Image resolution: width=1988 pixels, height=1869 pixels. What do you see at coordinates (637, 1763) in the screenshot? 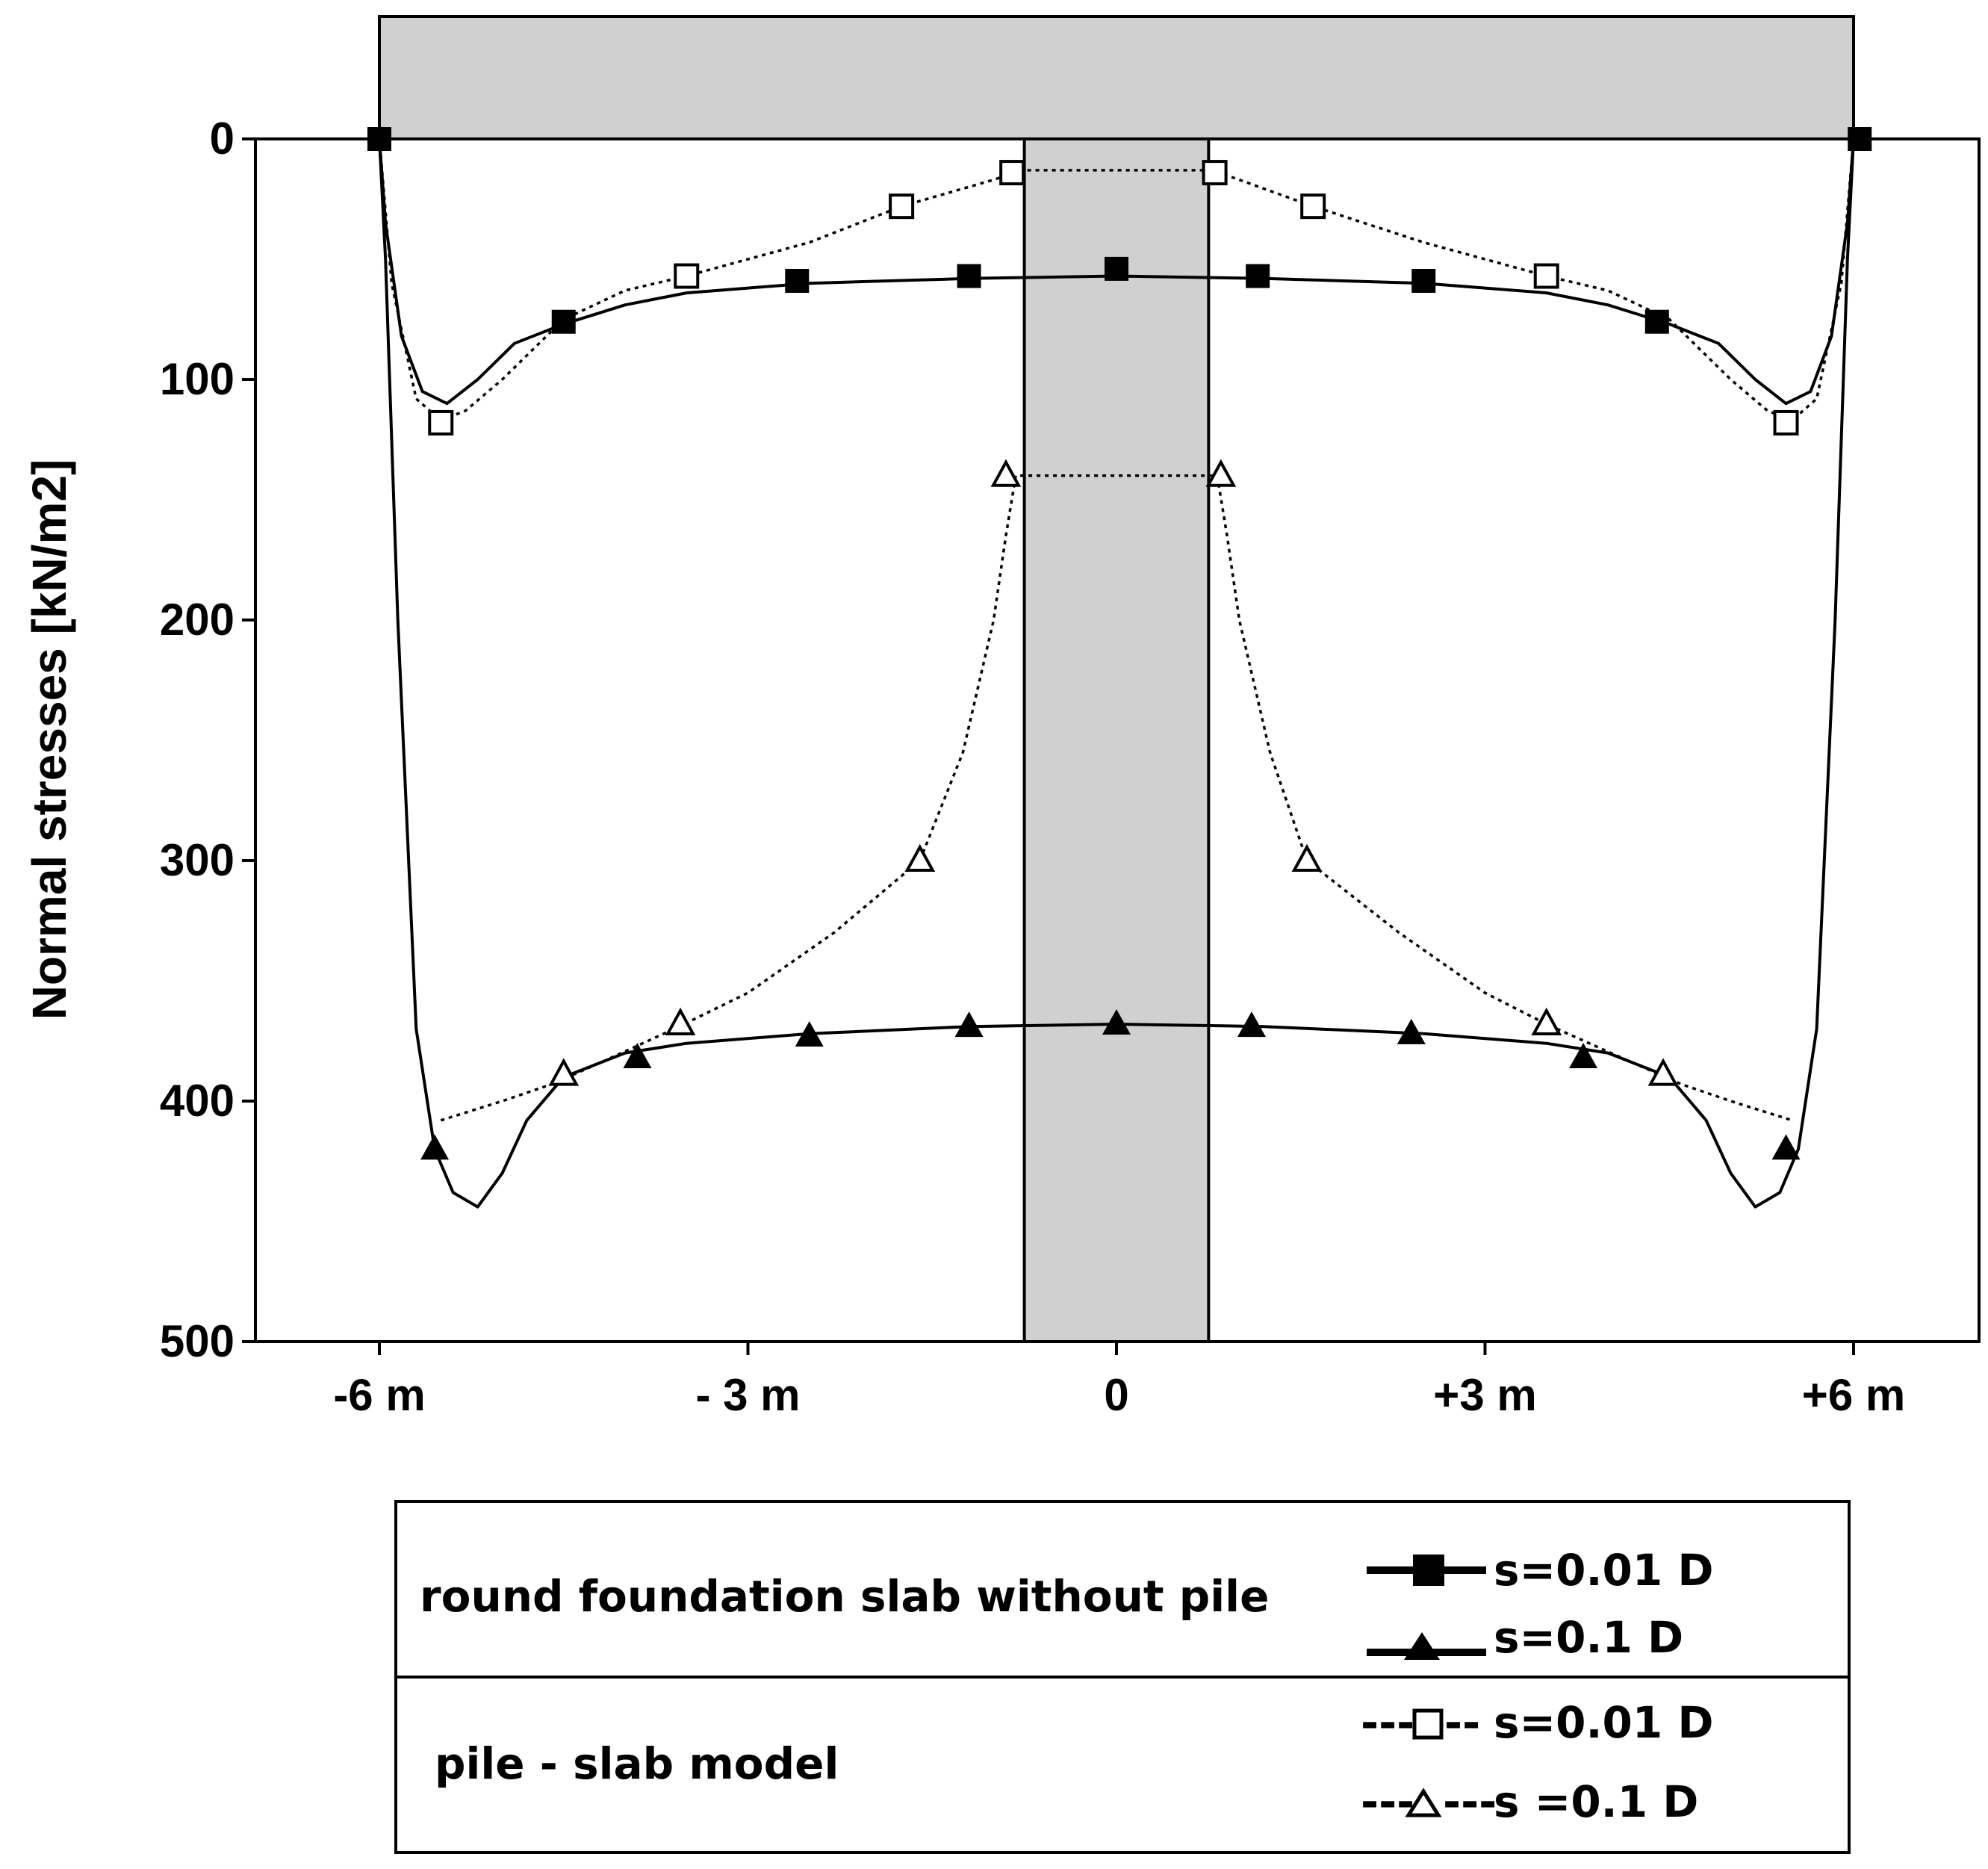
I see `legend-group-label-pile-slab: pile - slab model` at bounding box center [637, 1763].